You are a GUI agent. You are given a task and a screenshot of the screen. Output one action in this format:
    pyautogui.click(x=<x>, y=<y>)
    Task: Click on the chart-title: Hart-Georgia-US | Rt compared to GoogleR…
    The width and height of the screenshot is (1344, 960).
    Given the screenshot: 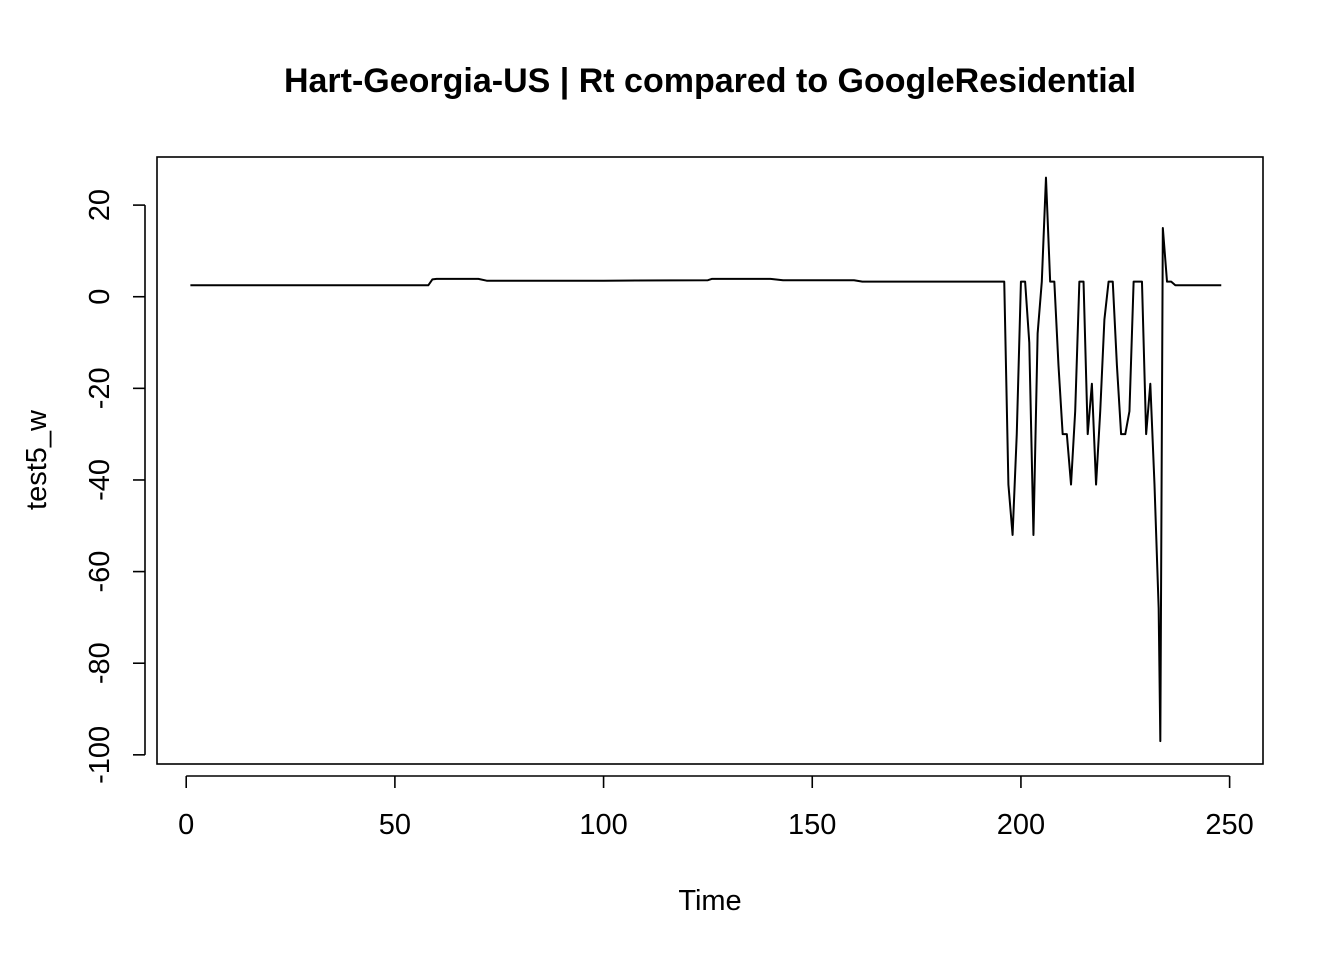 What is the action you would take?
    pyautogui.click(x=710, y=81)
    